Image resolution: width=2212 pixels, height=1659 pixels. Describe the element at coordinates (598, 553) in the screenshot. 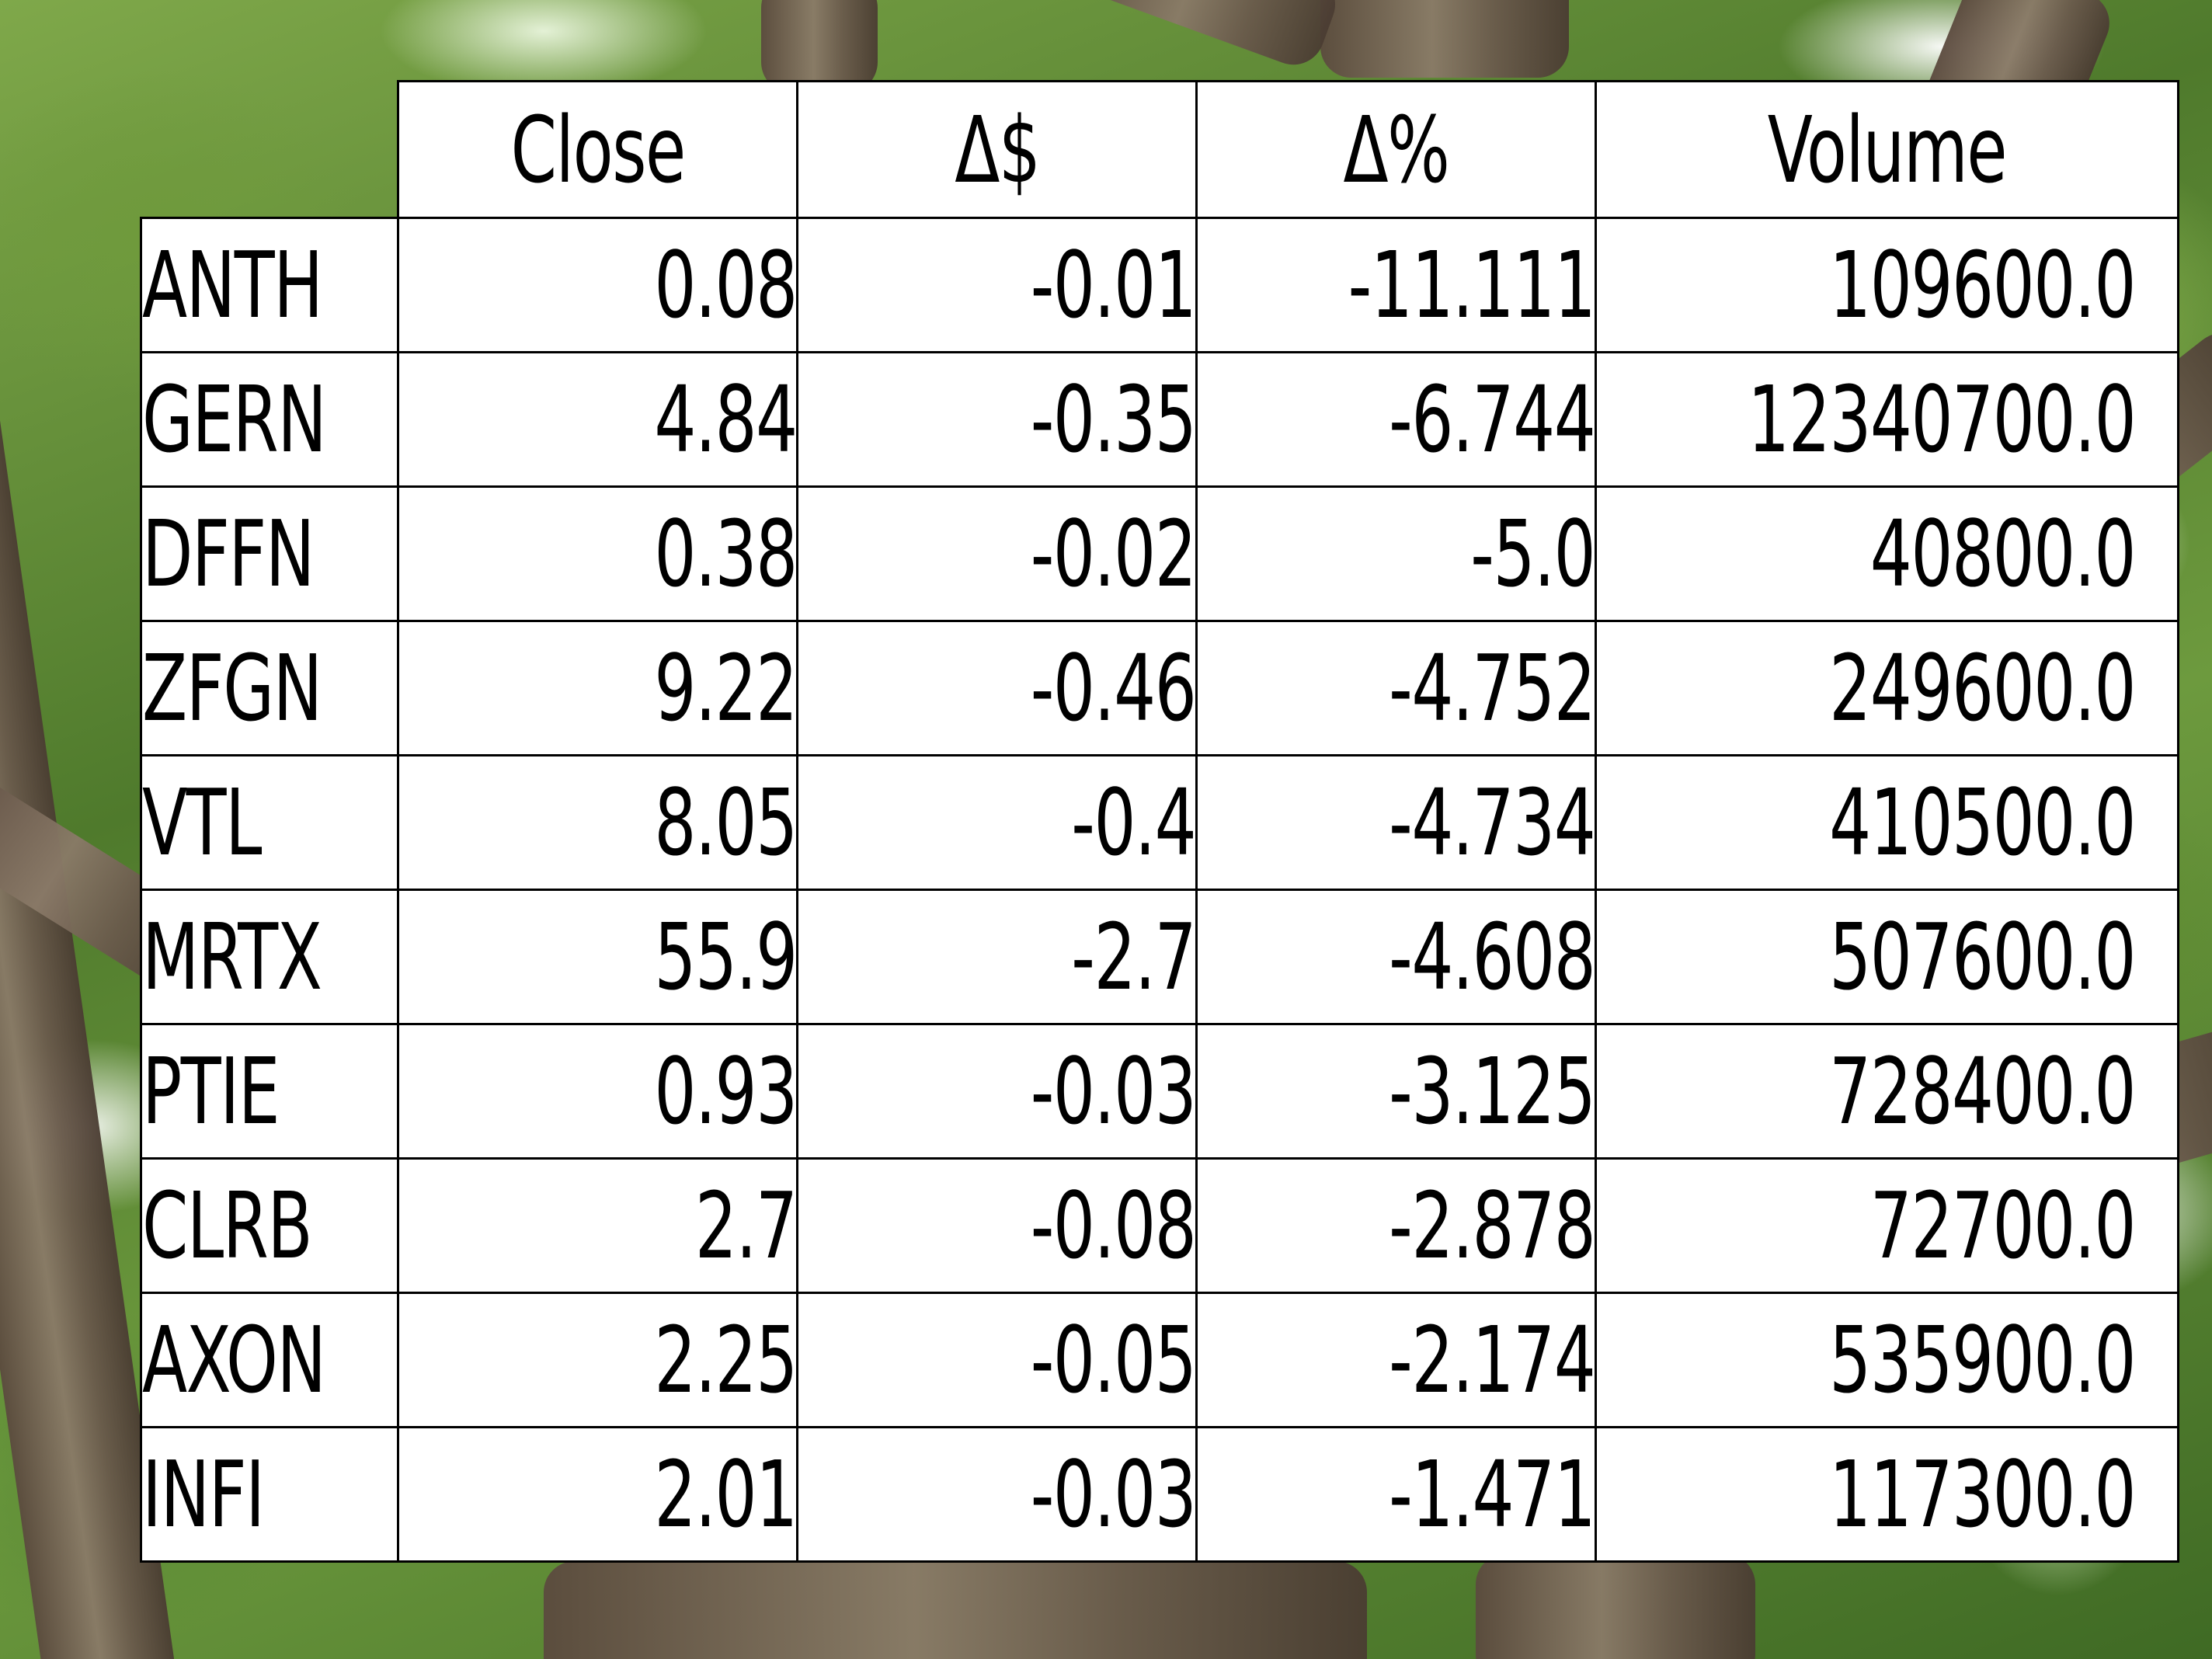

I see `close-cell: 0.38` at that location.